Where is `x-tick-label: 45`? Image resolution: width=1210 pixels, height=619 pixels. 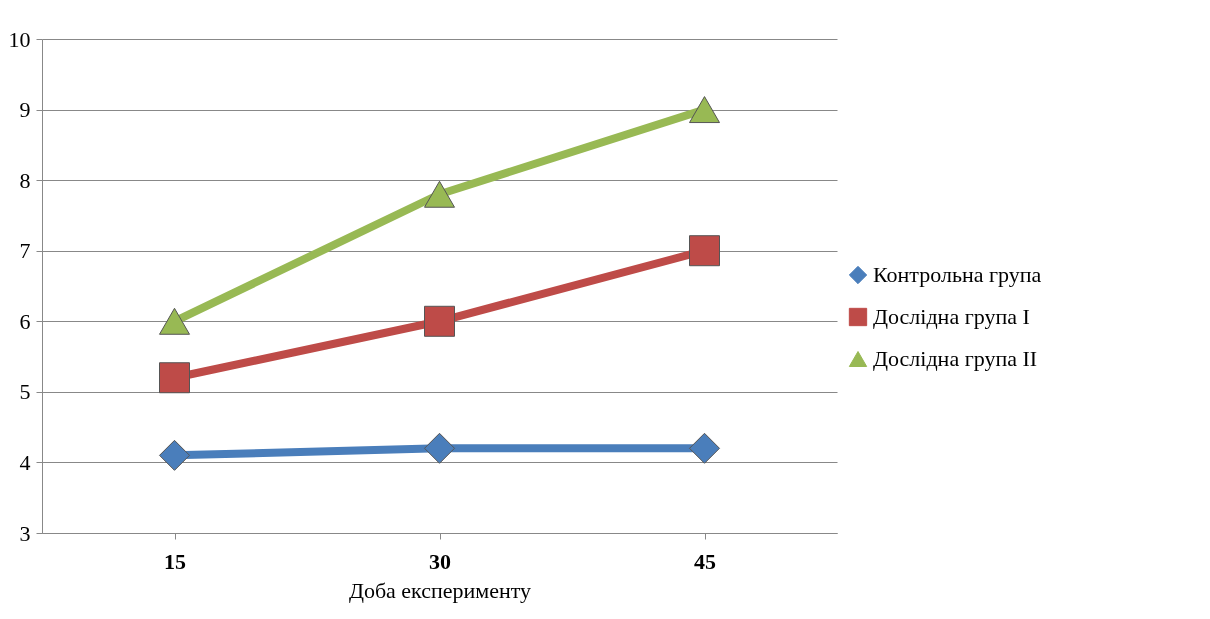
x-tick-label: 45 is located at coordinates (705, 561).